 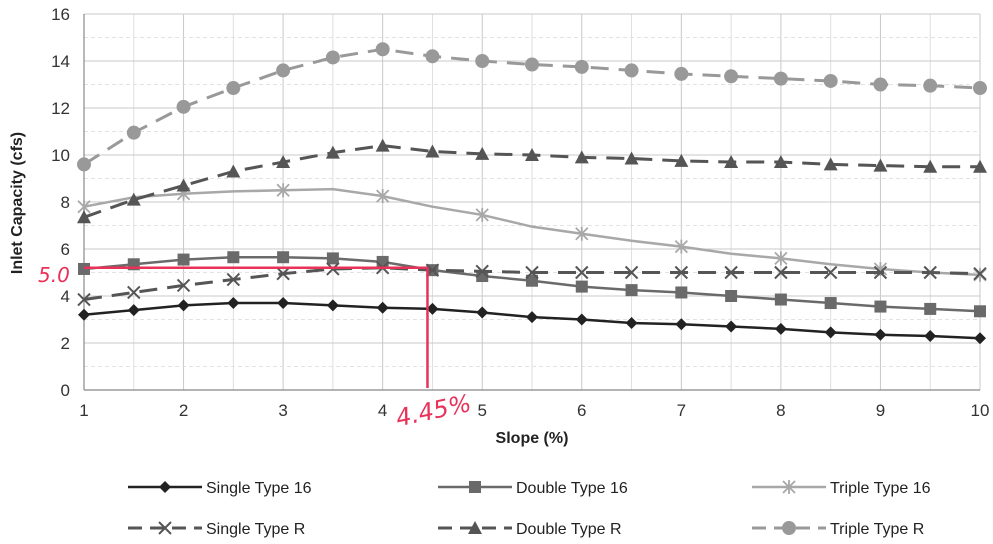 I want to click on legend-label: Double Type R, so click(x=569, y=529).